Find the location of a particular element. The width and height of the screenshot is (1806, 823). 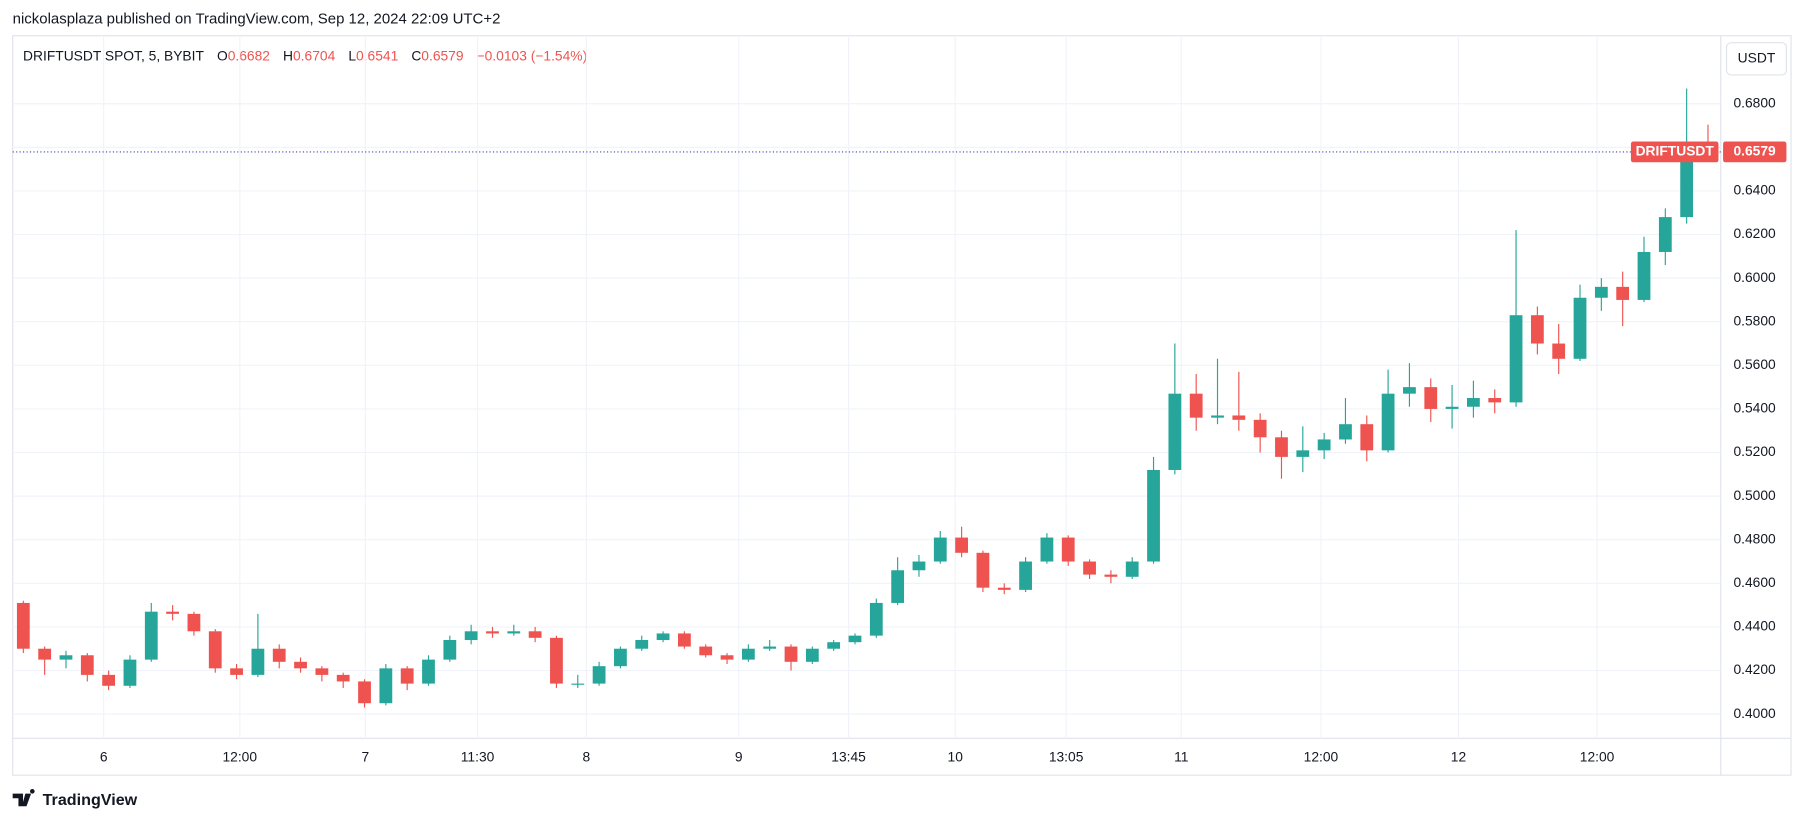

close: 0.6579 is located at coordinates (442, 55).